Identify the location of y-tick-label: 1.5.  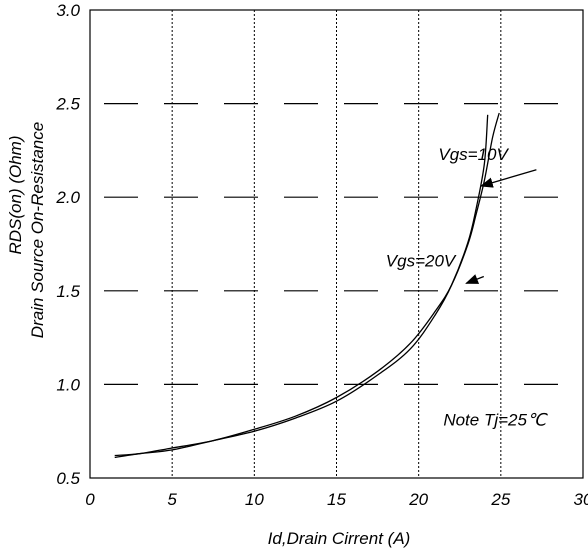
(68, 291).